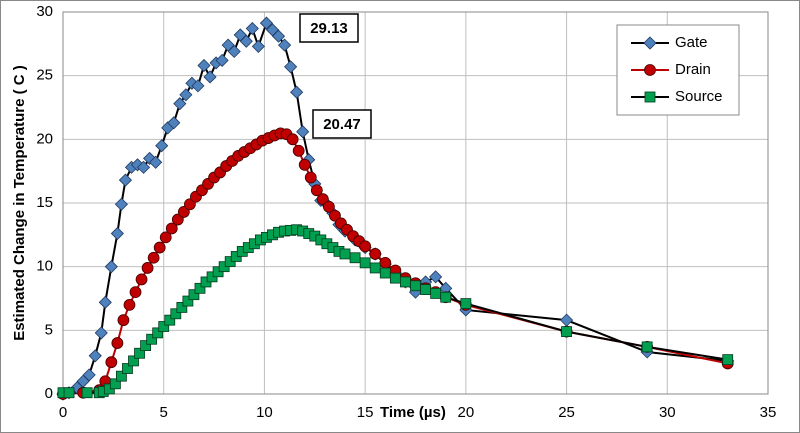  I want to click on x-tick-label: 25, so click(566, 412).